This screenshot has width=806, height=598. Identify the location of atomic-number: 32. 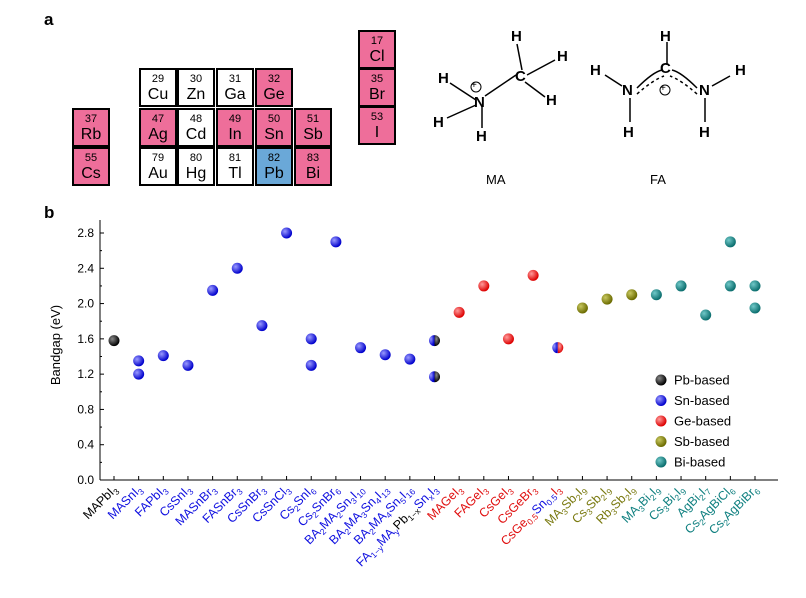
(274, 79).